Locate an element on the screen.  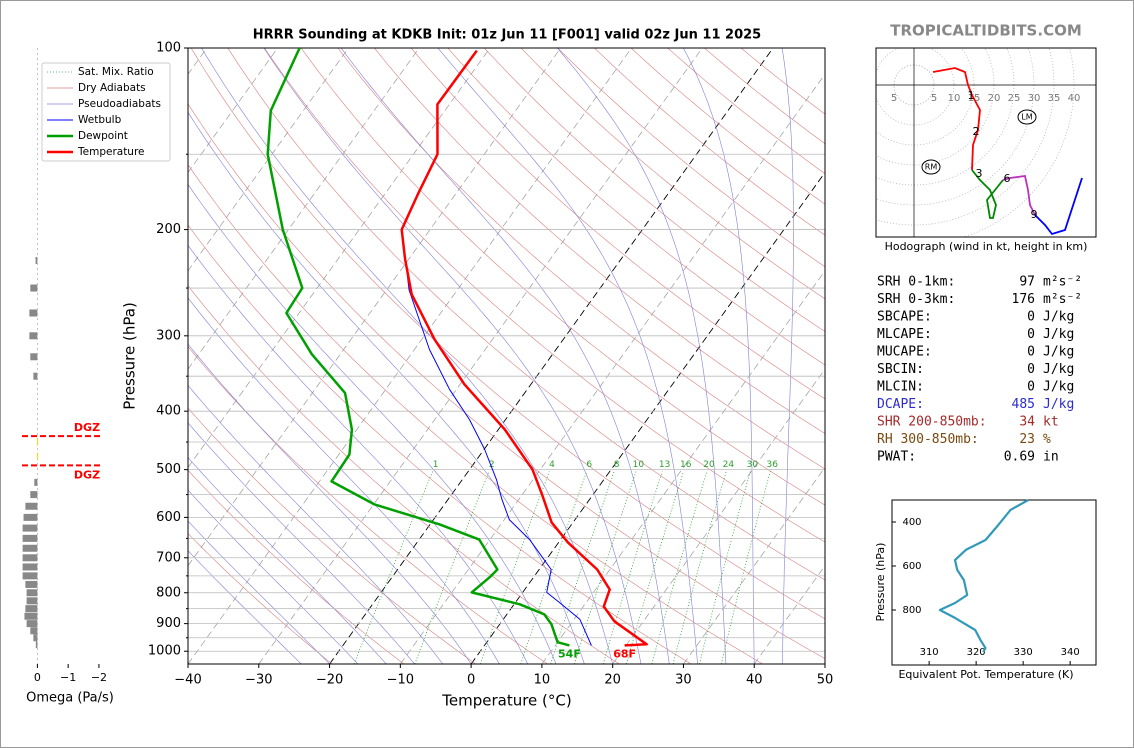
legend-label: Wetbulb is located at coordinates (100, 120).